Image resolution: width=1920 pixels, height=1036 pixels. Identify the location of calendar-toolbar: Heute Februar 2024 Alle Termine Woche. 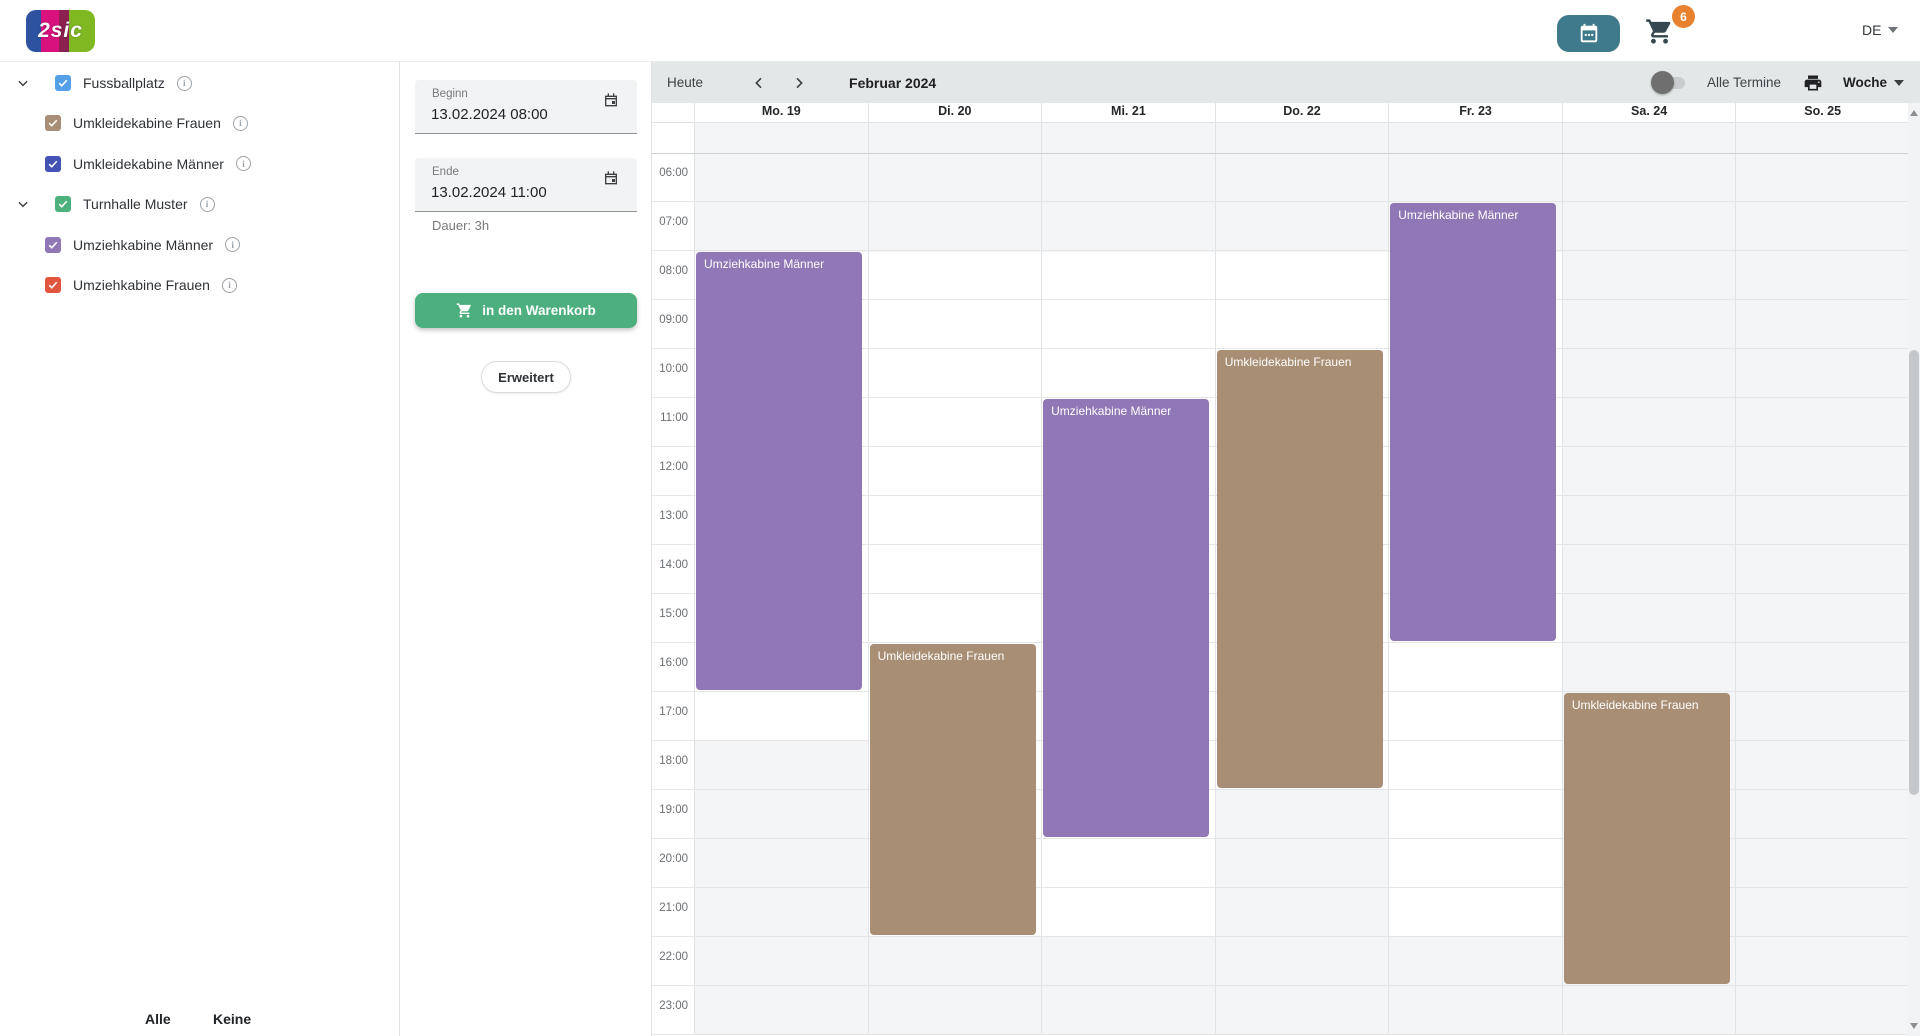
(1285, 82).